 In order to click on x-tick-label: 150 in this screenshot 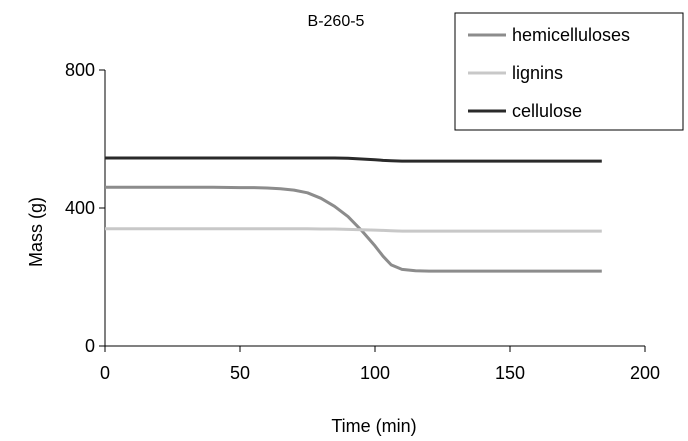, I will do `click(510, 373)`.